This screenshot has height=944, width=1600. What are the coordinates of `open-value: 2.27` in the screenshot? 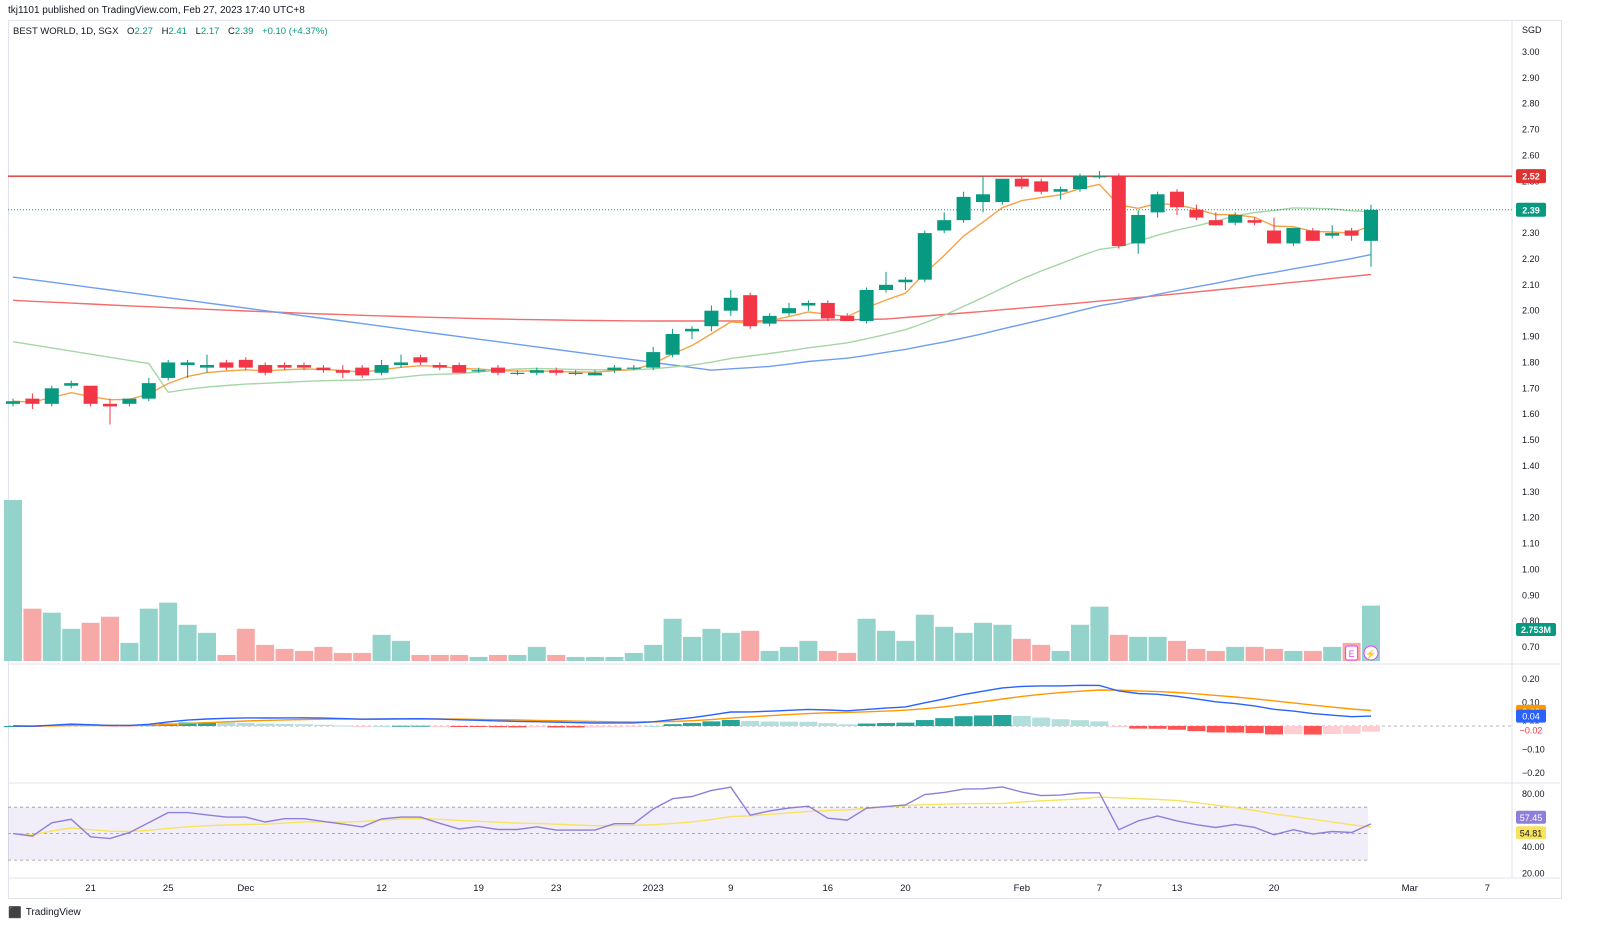 It's located at (143, 31).